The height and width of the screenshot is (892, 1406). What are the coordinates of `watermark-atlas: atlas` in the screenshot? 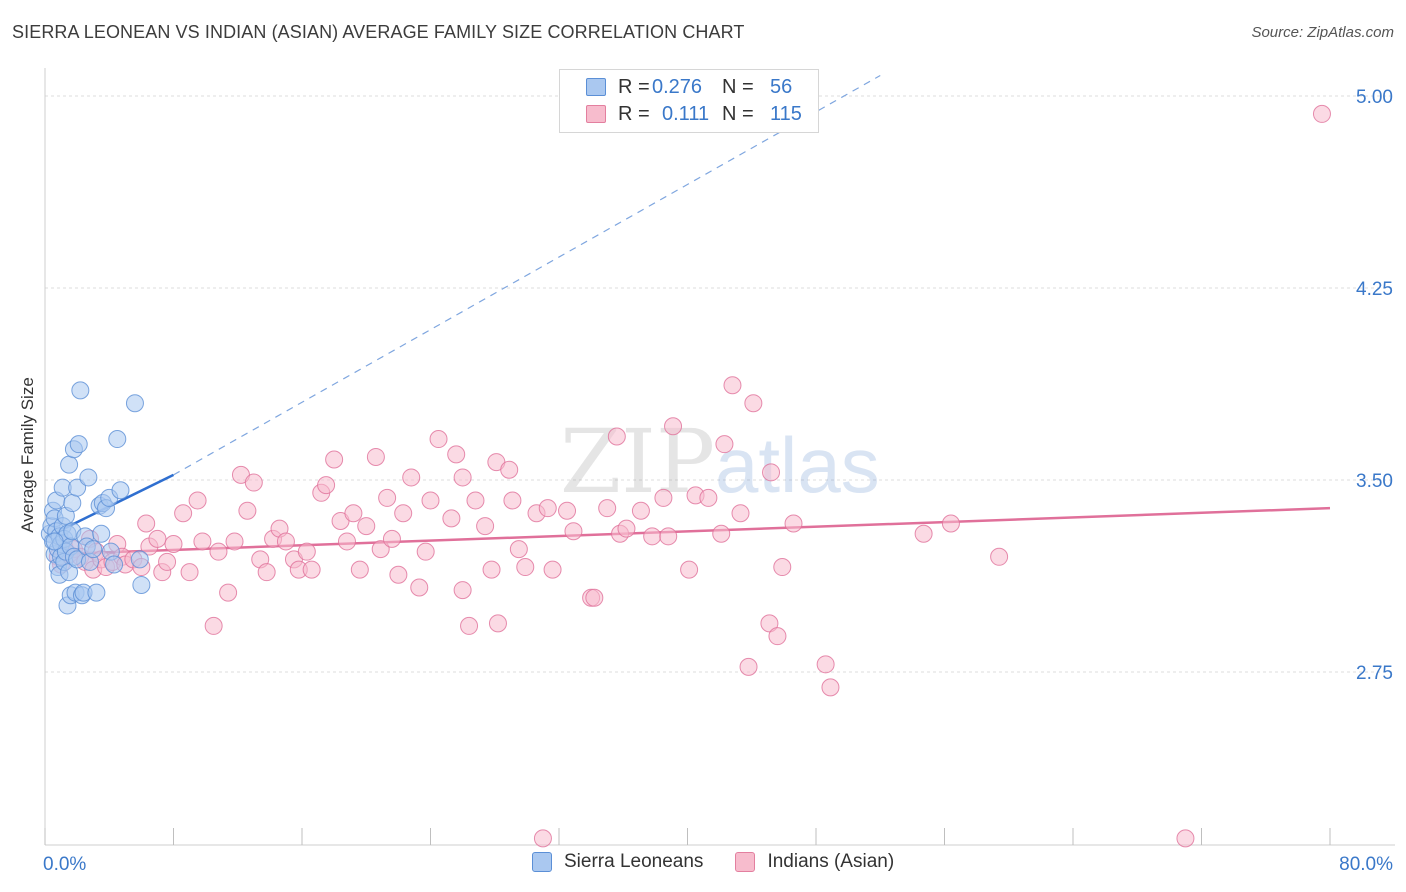 It's located at (797, 465).